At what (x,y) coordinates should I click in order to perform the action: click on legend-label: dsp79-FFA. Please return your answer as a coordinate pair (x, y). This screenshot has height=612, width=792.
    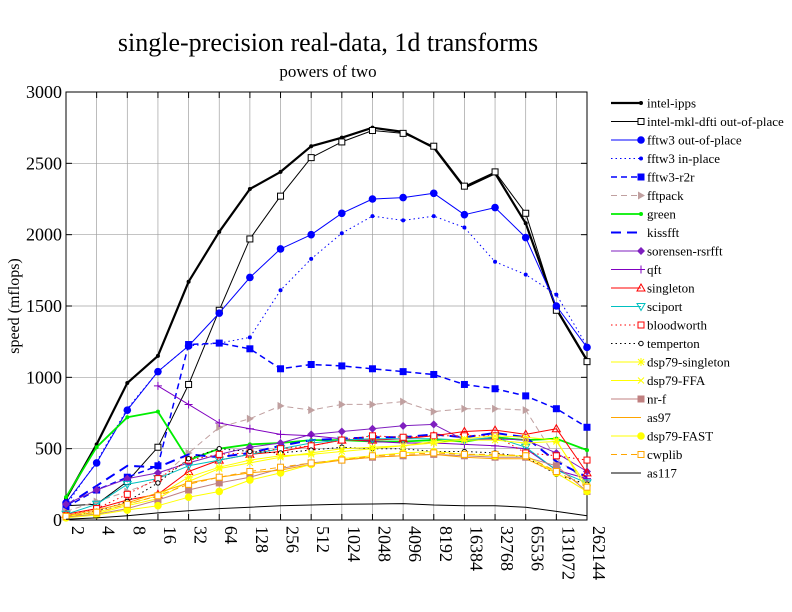
    Looking at the image, I should click on (676, 380).